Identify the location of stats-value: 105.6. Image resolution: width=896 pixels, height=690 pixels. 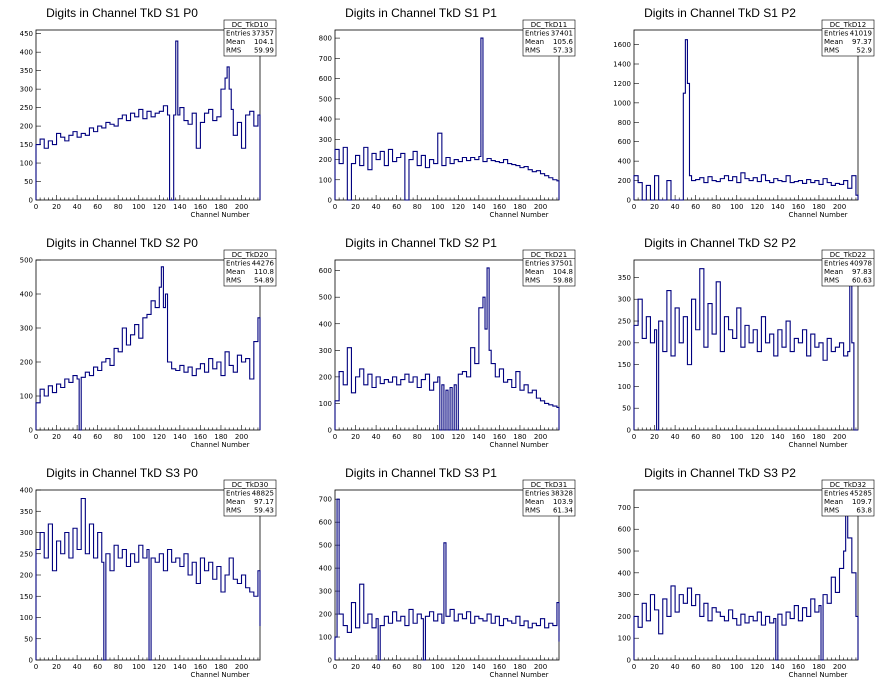
(563, 42).